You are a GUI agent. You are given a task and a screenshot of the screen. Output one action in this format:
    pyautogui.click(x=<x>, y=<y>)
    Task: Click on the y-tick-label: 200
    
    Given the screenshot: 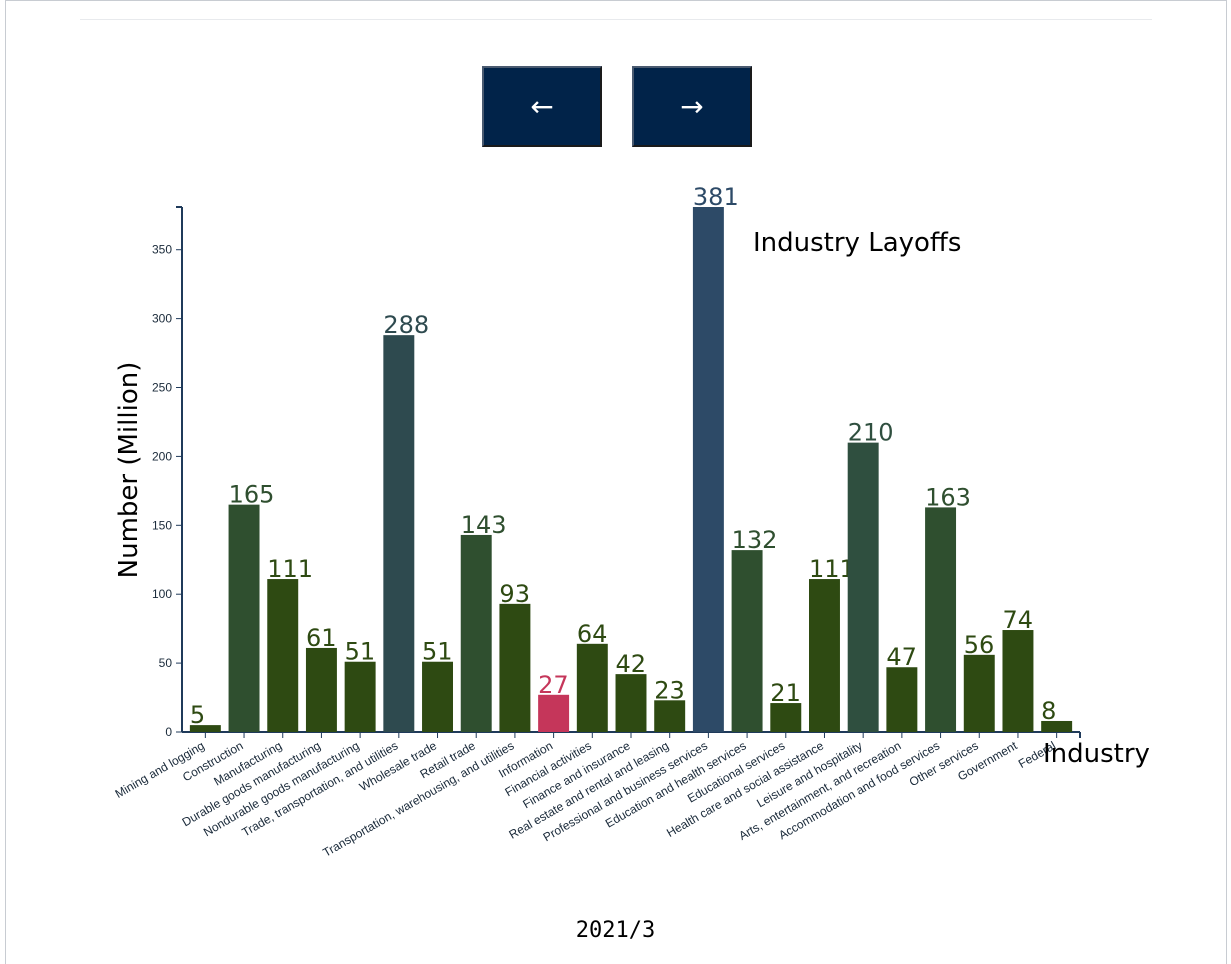 What is the action you would take?
    pyautogui.click(x=162, y=456)
    